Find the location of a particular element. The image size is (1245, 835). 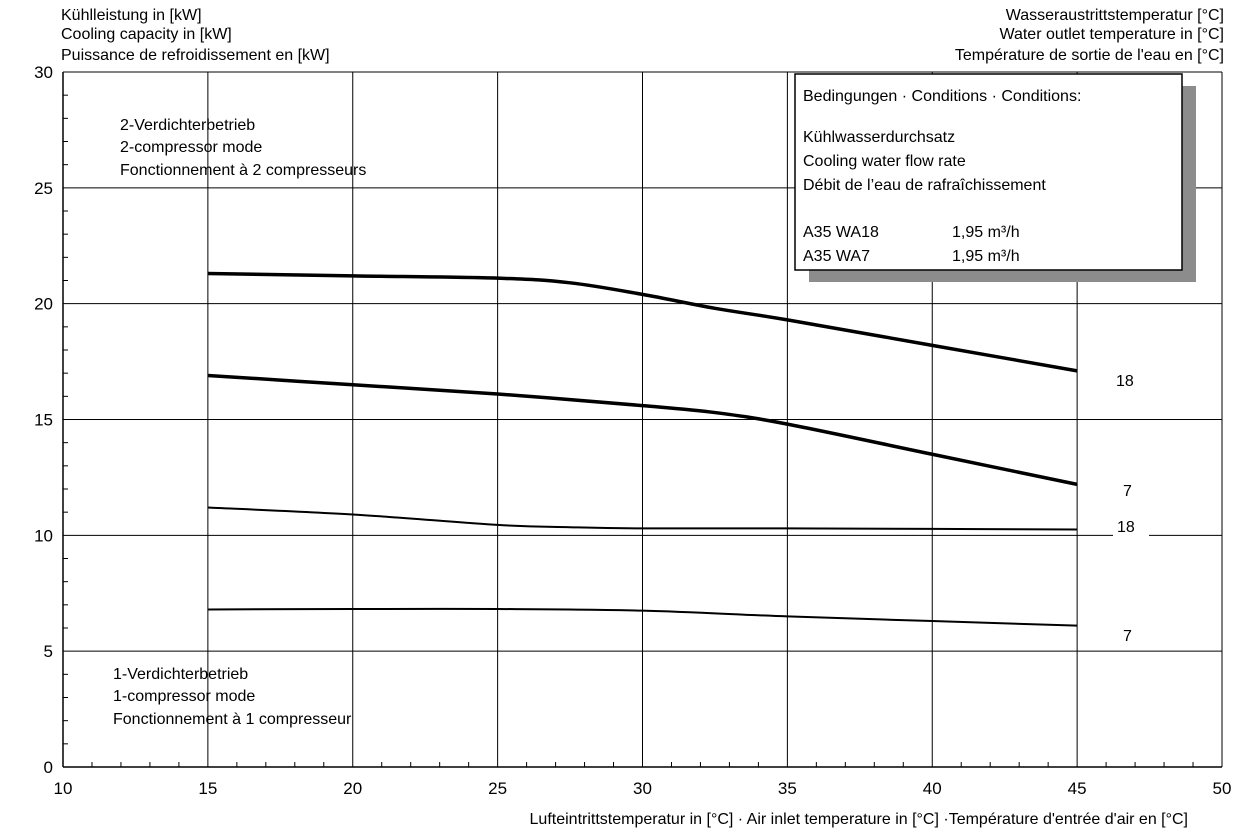

y-tick-label: 30 is located at coordinates (43, 72).